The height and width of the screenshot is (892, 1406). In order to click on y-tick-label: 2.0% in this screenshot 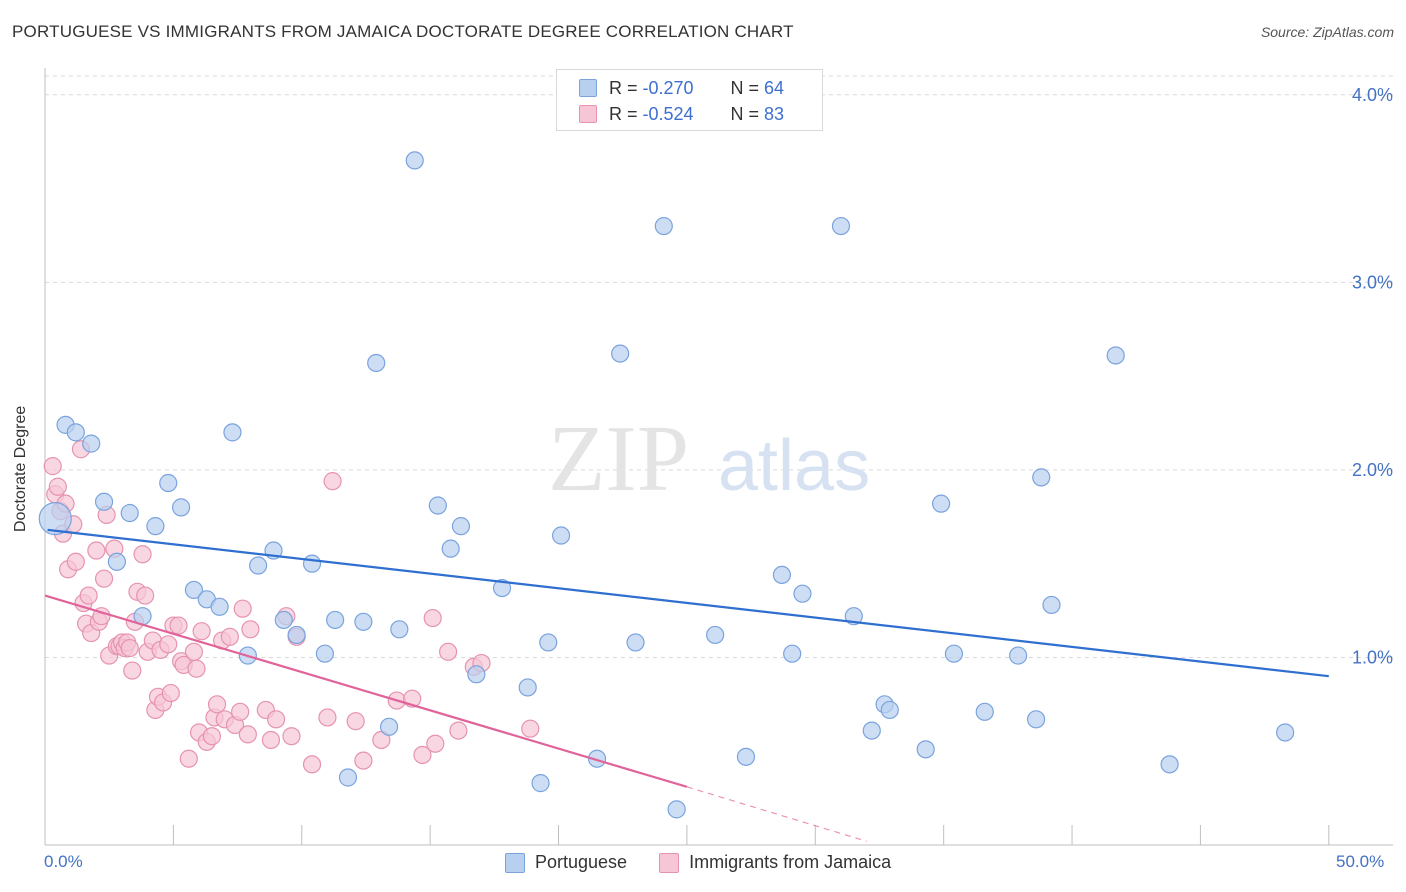, I will do `click(1372, 470)`.